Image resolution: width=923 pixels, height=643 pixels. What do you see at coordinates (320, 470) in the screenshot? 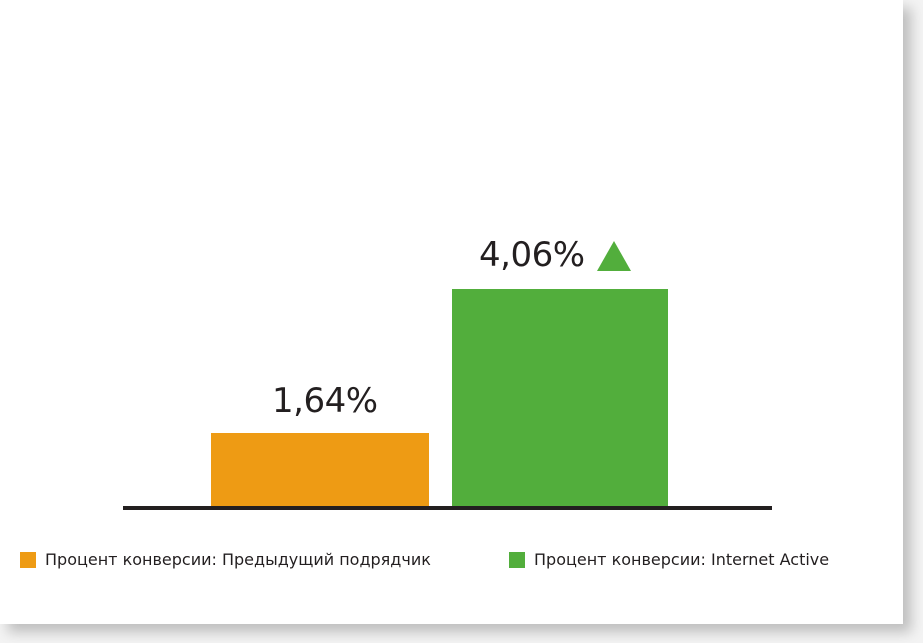
I see `bar-previous-contractor` at bounding box center [320, 470].